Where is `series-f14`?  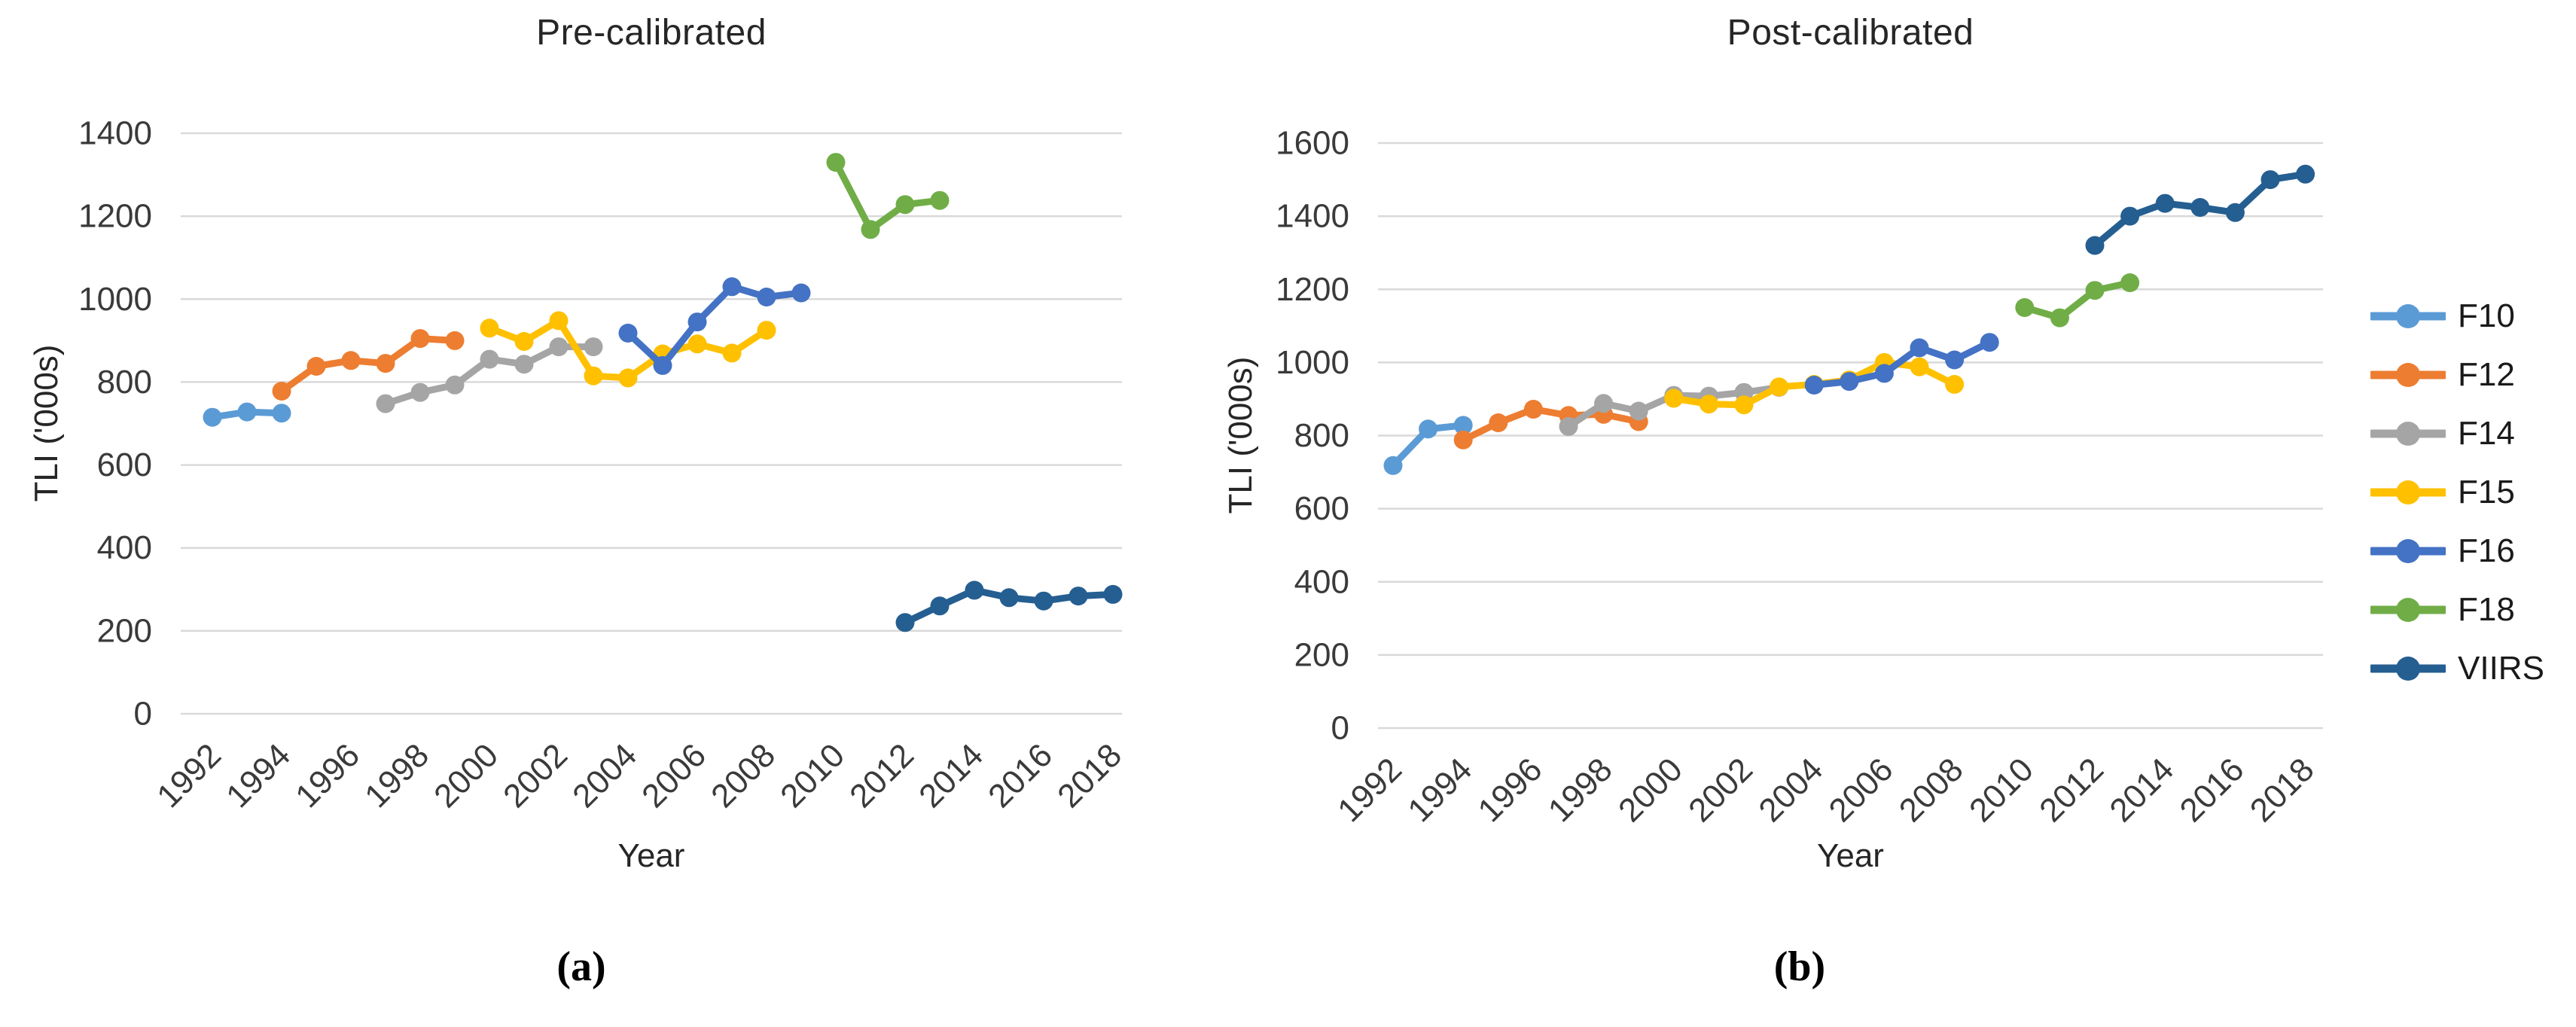 series-f14 is located at coordinates (489, 375).